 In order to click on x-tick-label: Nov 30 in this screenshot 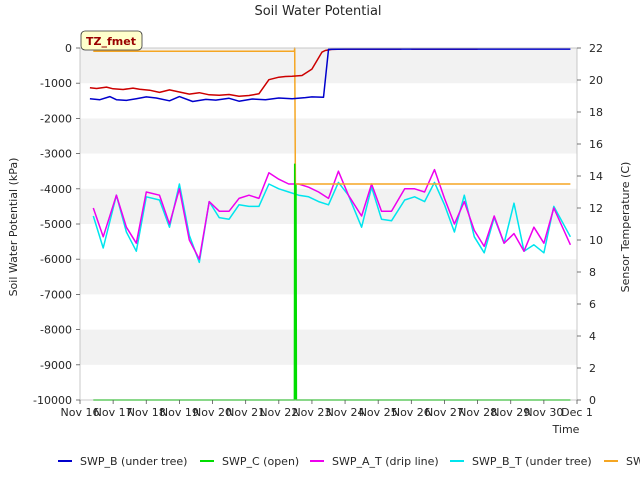, I will do `click(543, 412)`.